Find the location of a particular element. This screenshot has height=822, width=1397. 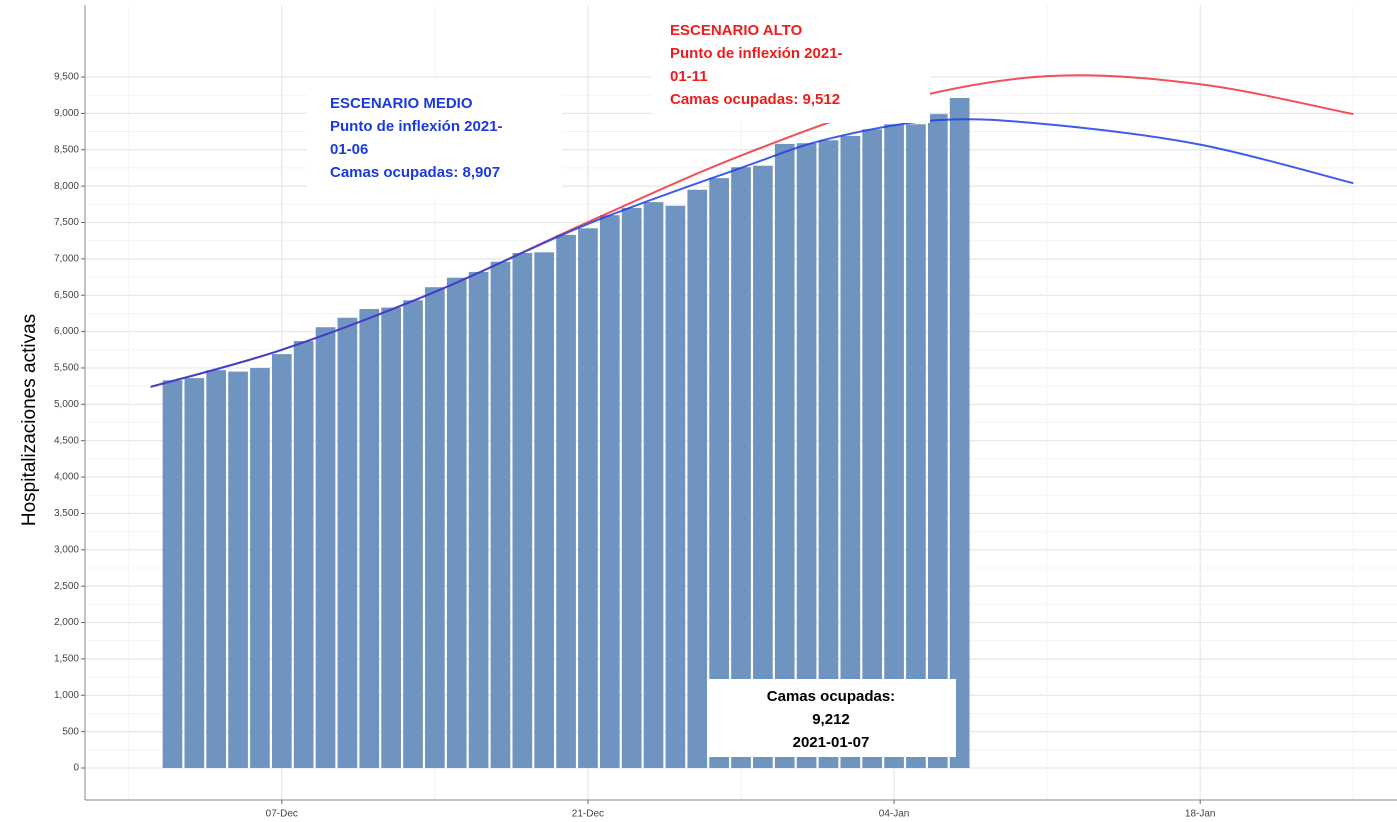

annotation-text: ESCENARIO ALTO is located at coordinates (736, 30).